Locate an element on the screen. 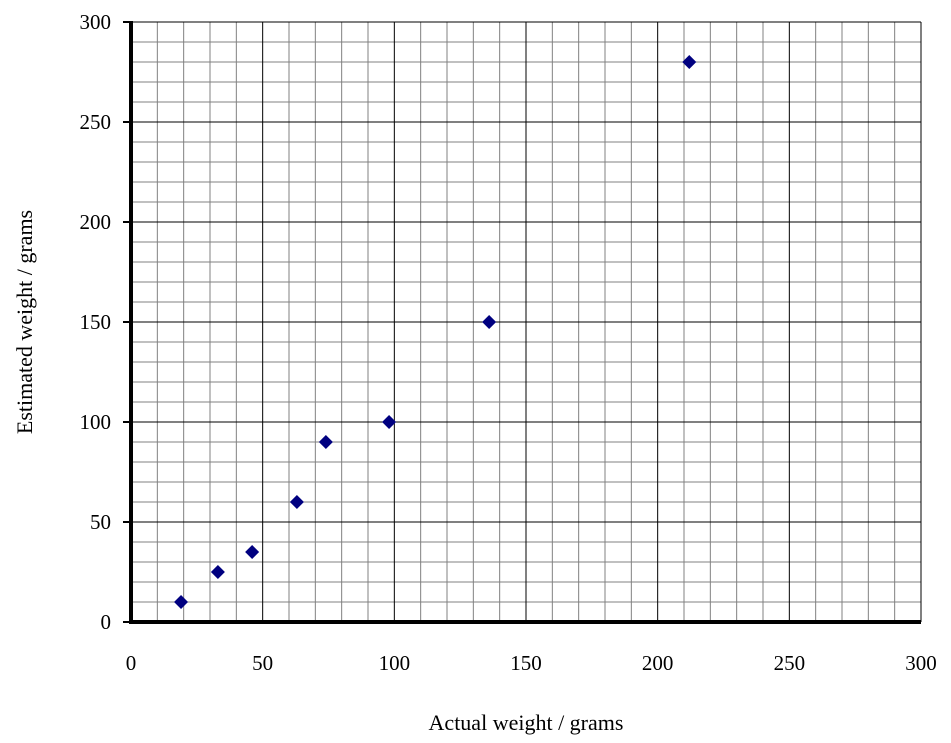 This screenshot has height=743, width=951. y-tick-label: 0 is located at coordinates (106, 622).